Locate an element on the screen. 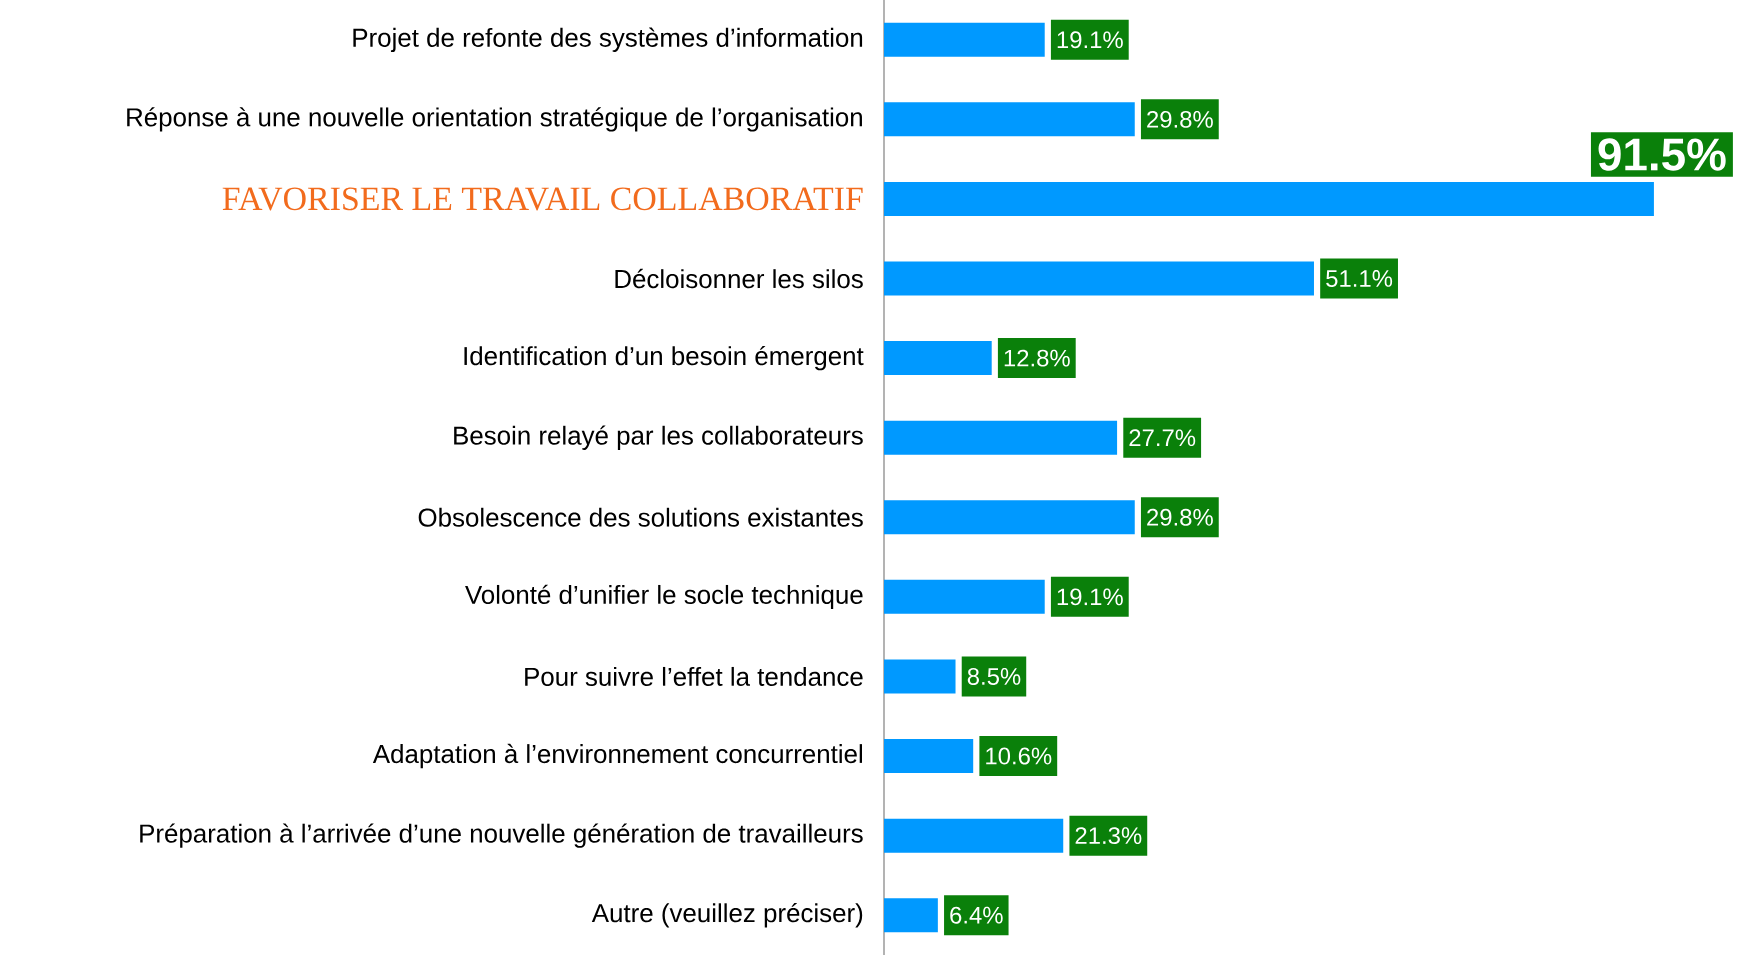  y-tick-label: Volonté d’unifier le socle technique is located at coordinates (664, 597).